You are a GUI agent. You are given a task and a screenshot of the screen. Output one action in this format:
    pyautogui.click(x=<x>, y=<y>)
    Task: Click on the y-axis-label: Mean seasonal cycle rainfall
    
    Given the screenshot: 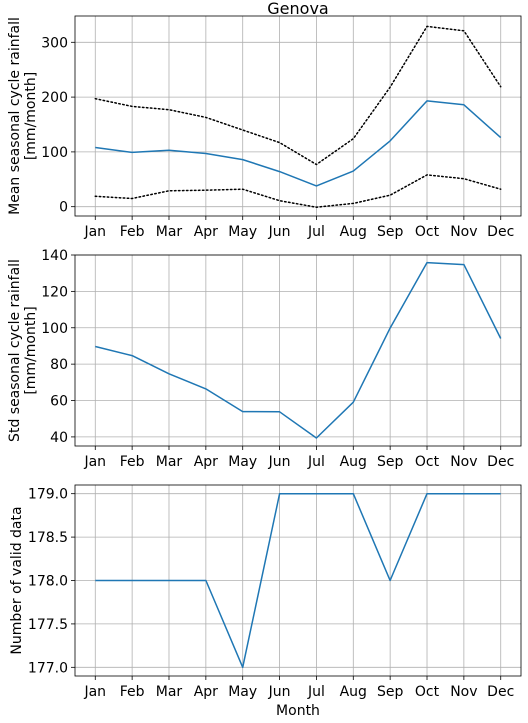 What is the action you would take?
    pyautogui.click(x=15, y=116)
    